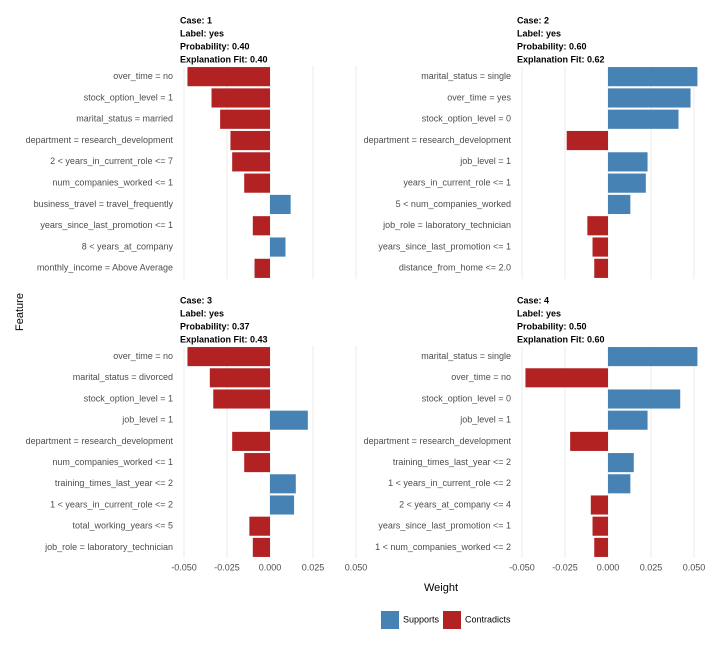 This screenshot has height=648, width=720. Describe the element at coordinates (215, 326) in the screenshot. I see `facet-title: Probability: 0.37` at that location.